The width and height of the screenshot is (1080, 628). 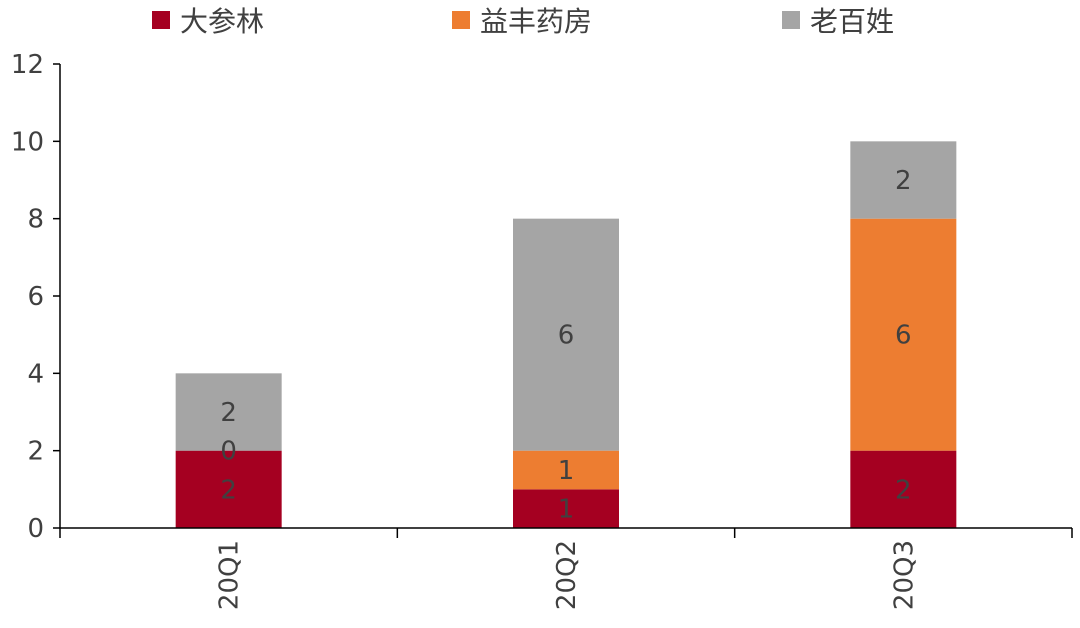 I want to click on x-category-label: 20Q1, so click(x=230, y=575).